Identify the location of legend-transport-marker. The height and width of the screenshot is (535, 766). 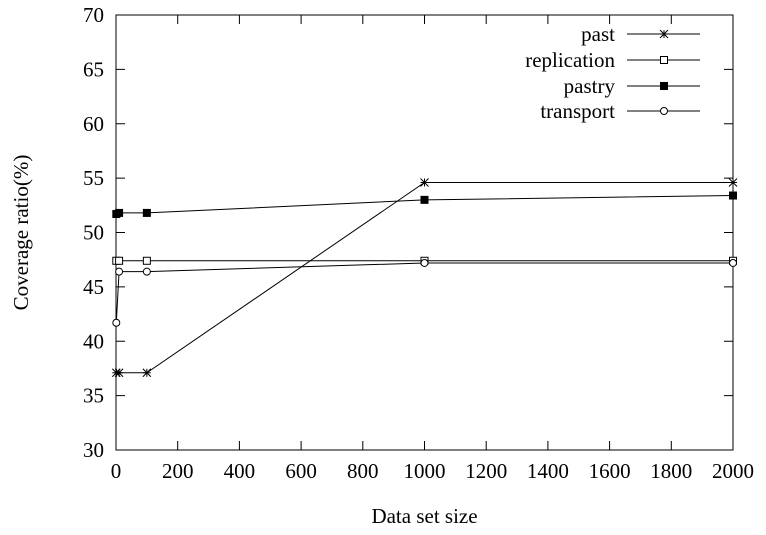
(664, 111).